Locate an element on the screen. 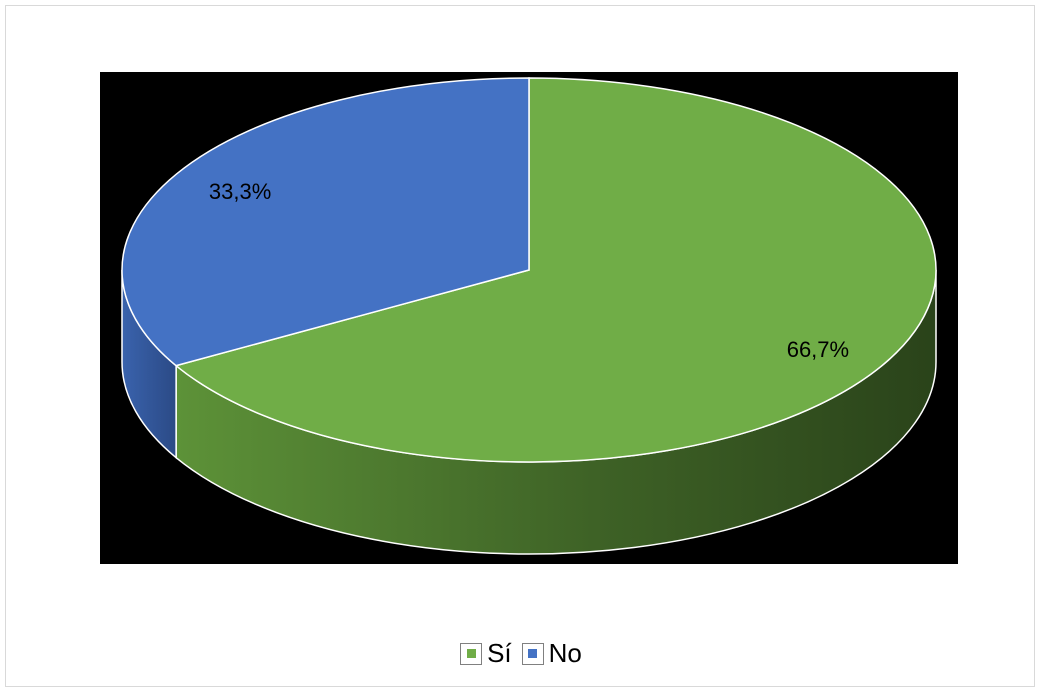 The width and height of the screenshot is (1042, 693). legend-swatch-no is located at coordinates (532, 653).